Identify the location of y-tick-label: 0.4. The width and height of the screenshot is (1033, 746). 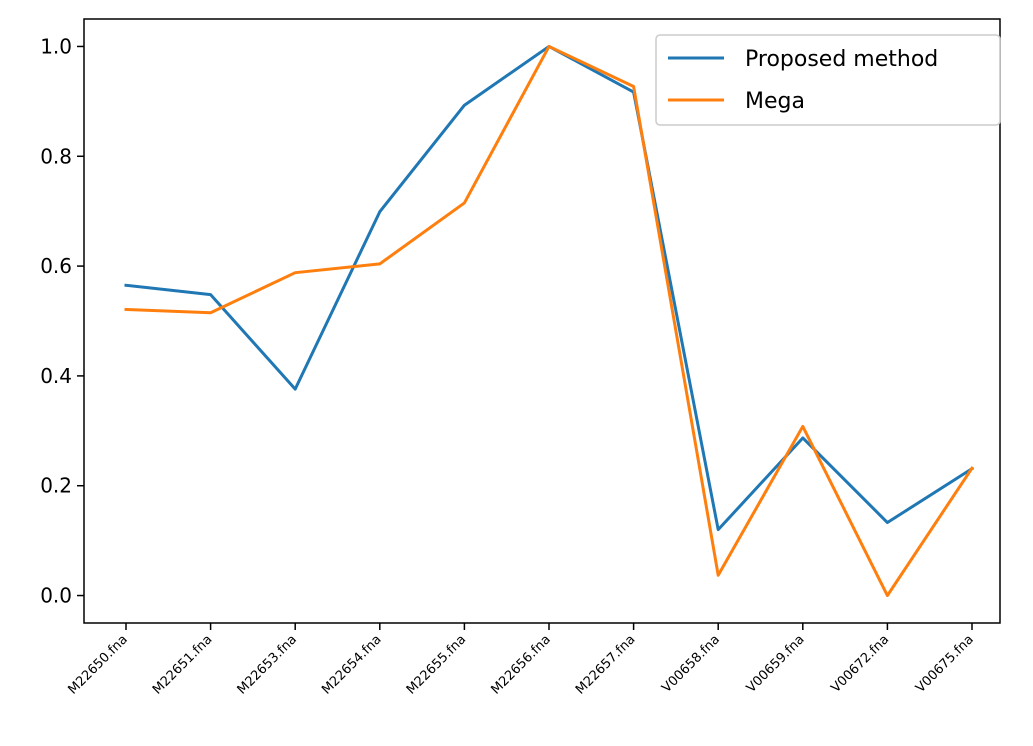
(56, 376).